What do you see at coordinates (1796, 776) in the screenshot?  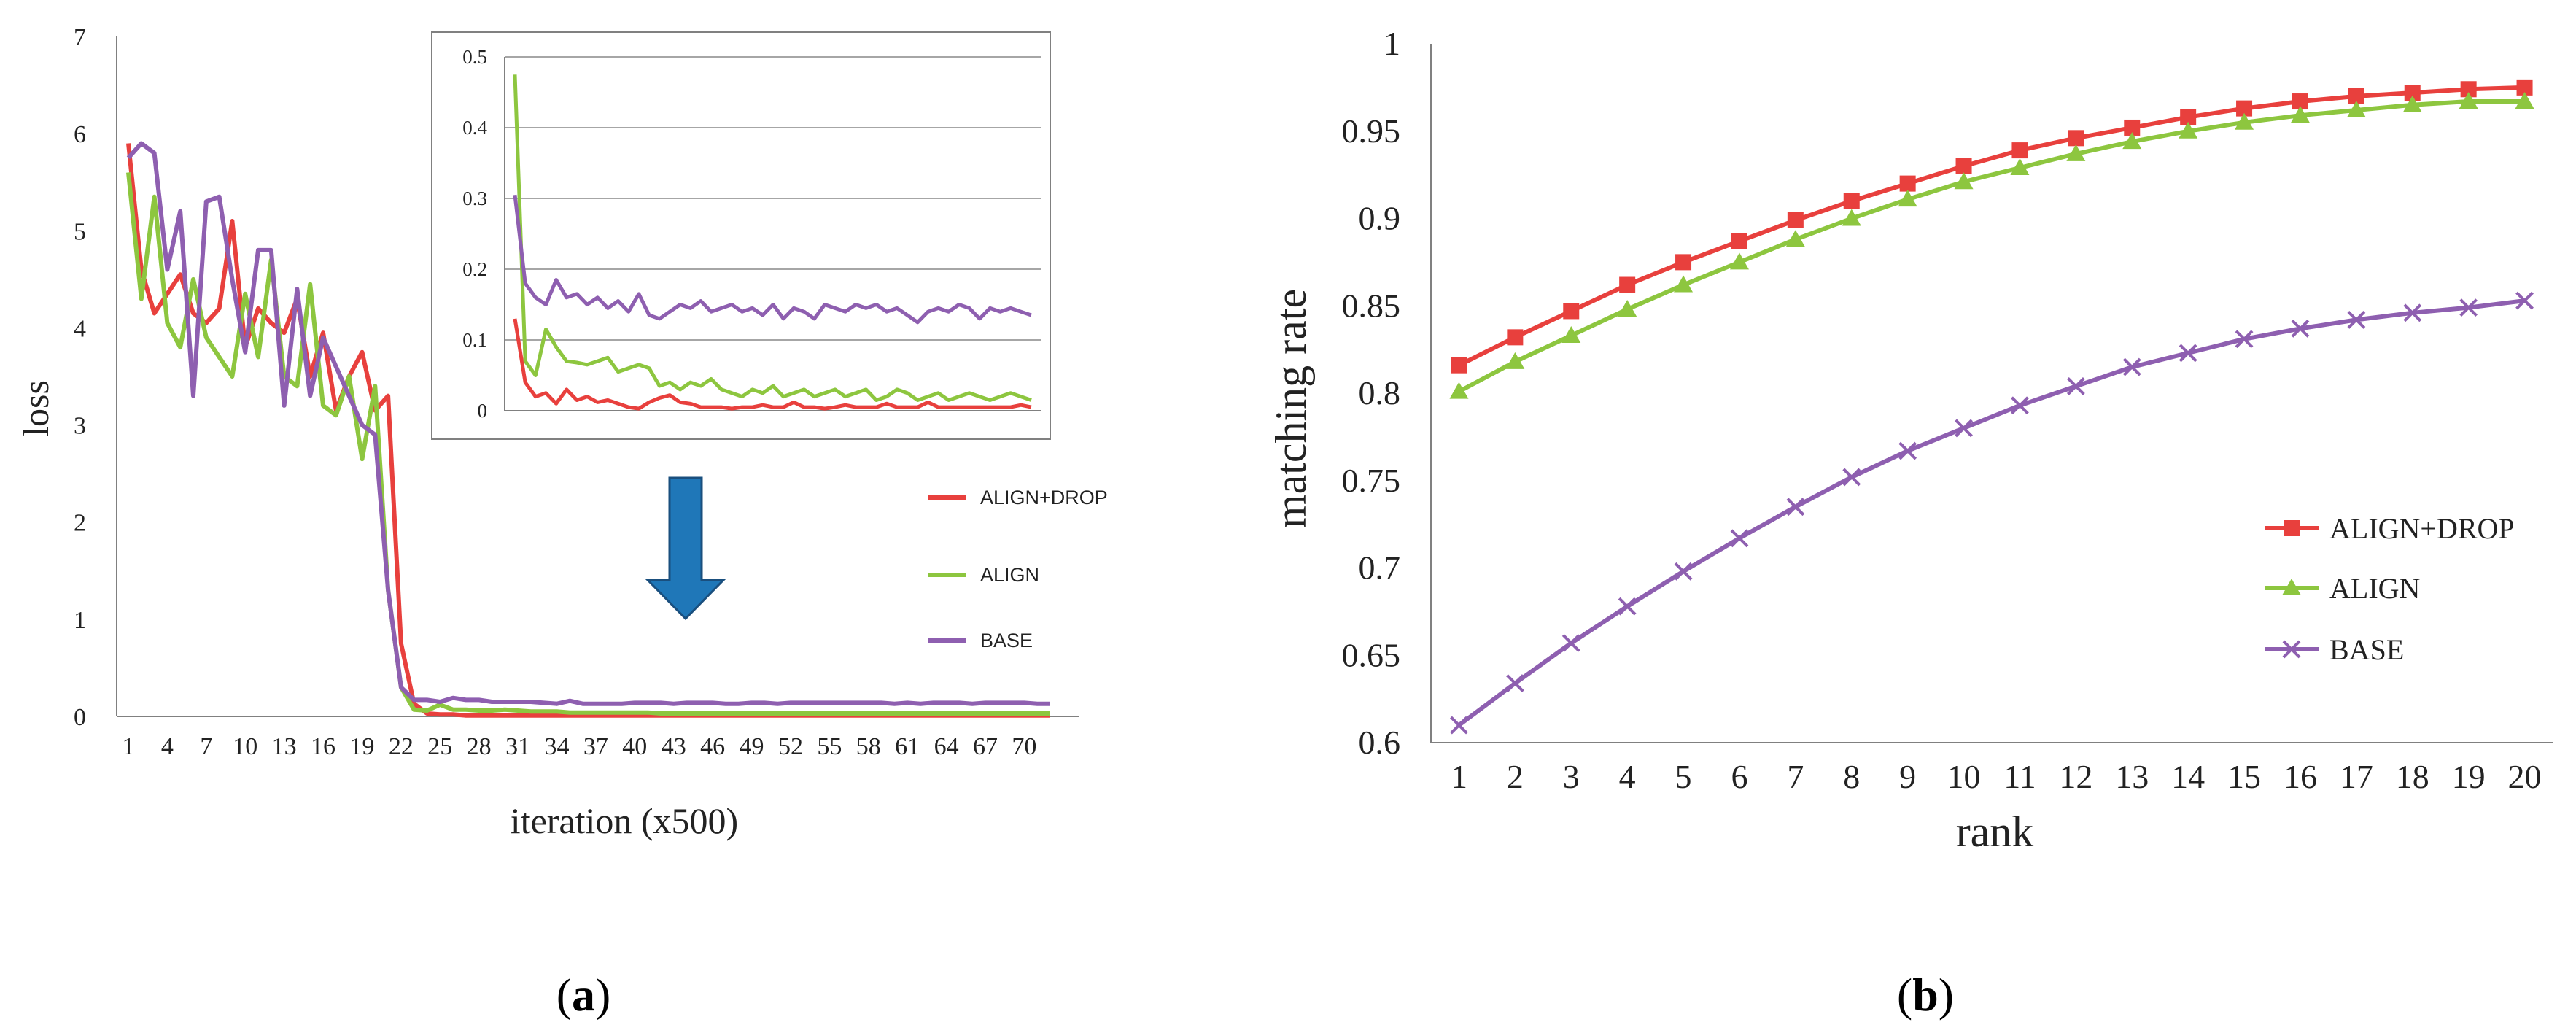 I see `b-xtick-label: 7` at bounding box center [1796, 776].